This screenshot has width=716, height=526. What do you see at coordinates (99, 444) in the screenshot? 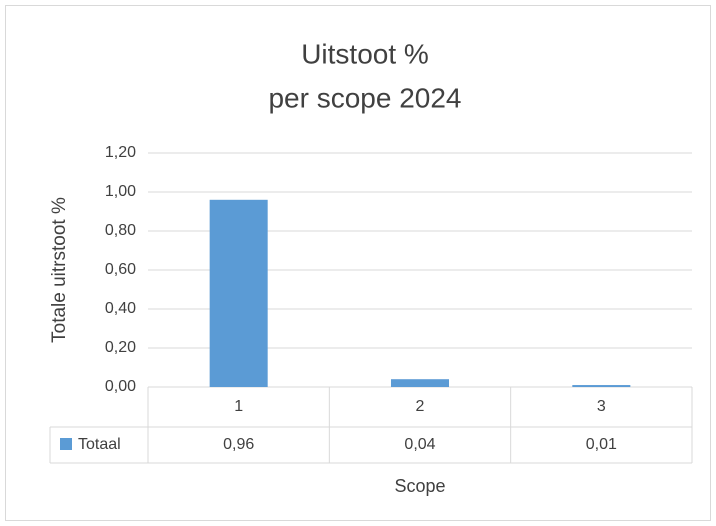
I see `legend-label: Totaal` at bounding box center [99, 444].